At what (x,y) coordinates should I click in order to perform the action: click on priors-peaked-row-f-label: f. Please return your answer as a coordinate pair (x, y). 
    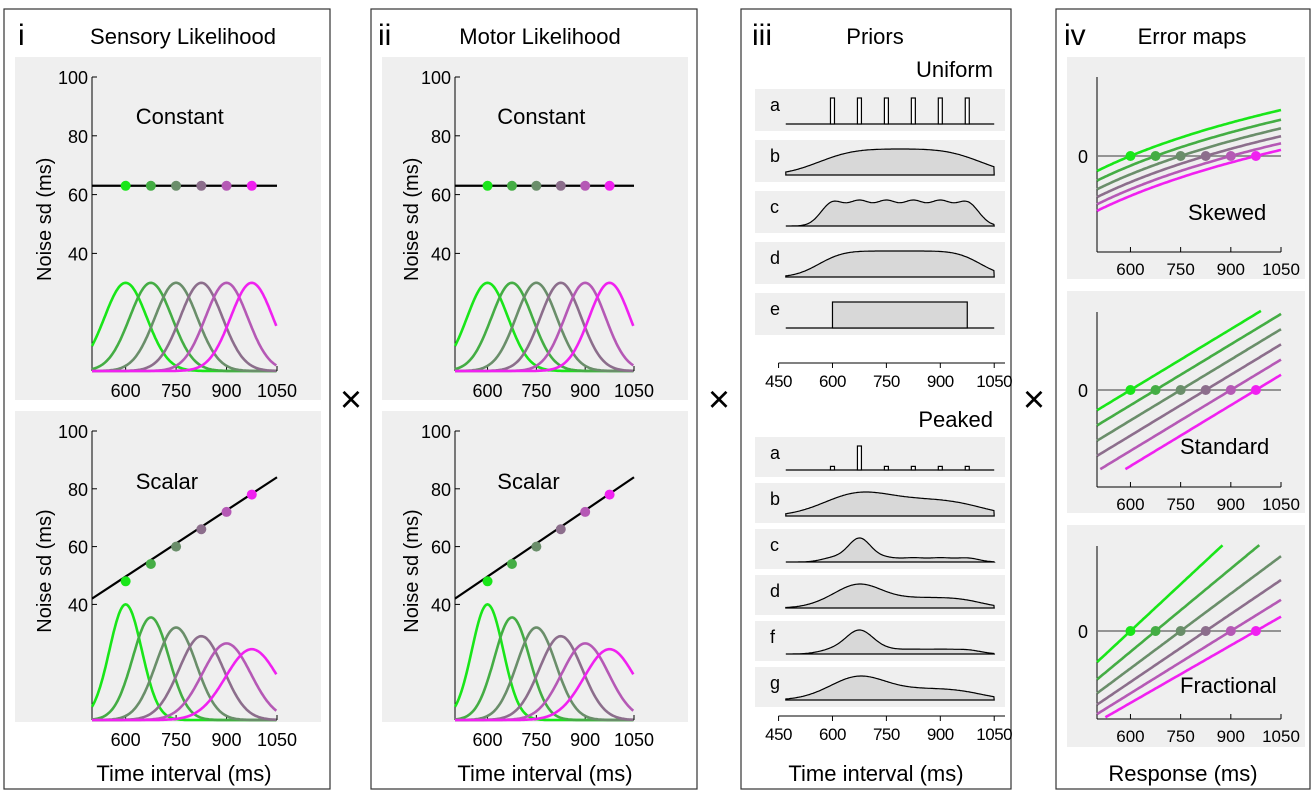
    Looking at the image, I should click on (773, 637).